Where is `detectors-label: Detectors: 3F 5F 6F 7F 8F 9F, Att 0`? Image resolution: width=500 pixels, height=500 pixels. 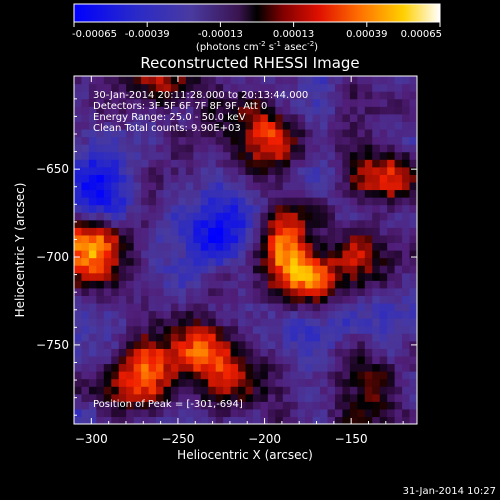 detectors-label: Detectors: 3F 5F 6F 7F 8F 9F, Att 0 is located at coordinates (180, 106).